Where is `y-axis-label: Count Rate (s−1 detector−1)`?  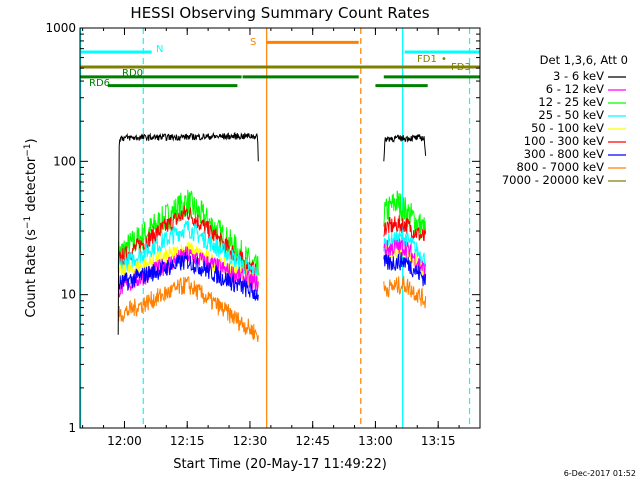 y-axis-label: Count Rate (s−1 detector−1) is located at coordinates (31, 227).